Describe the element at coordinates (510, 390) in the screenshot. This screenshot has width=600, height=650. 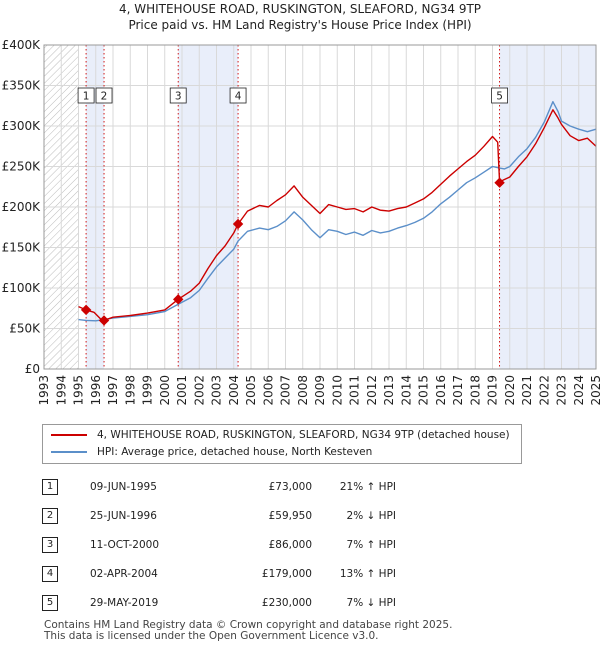
I see `x-tick-label: 2020` at that location.